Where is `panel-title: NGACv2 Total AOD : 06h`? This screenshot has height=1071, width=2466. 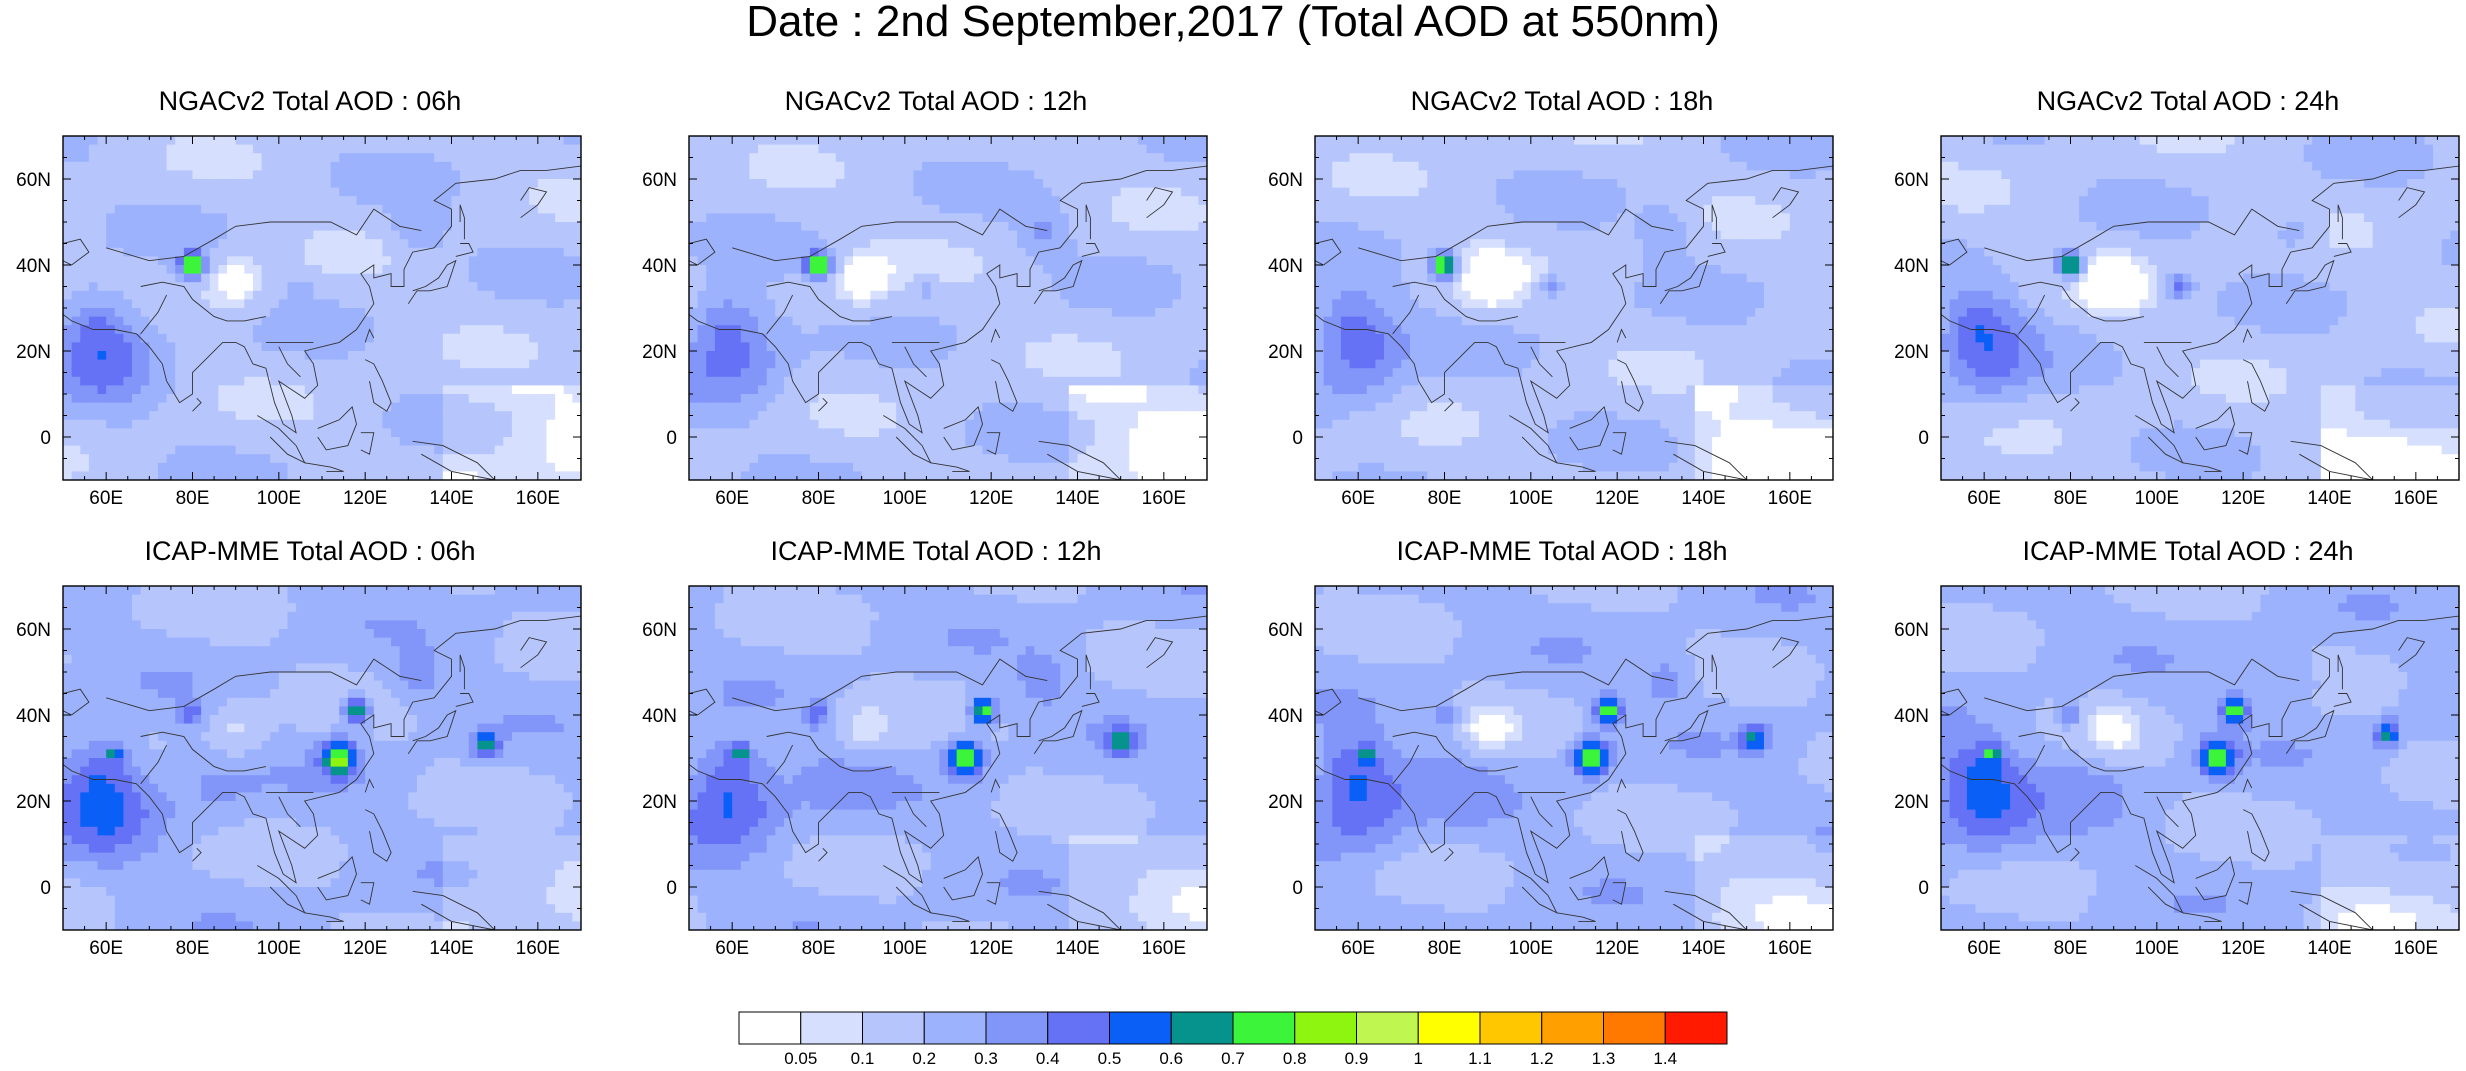
panel-title: NGACv2 Total AOD : 06h is located at coordinates (310, 101).